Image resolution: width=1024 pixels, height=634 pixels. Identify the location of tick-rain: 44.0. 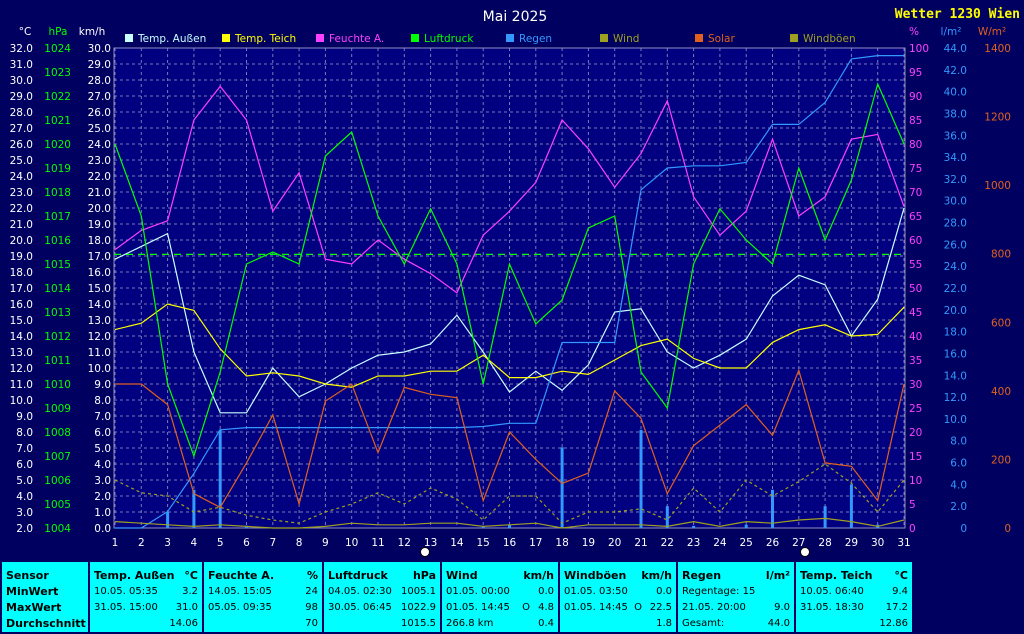
(955, 49).